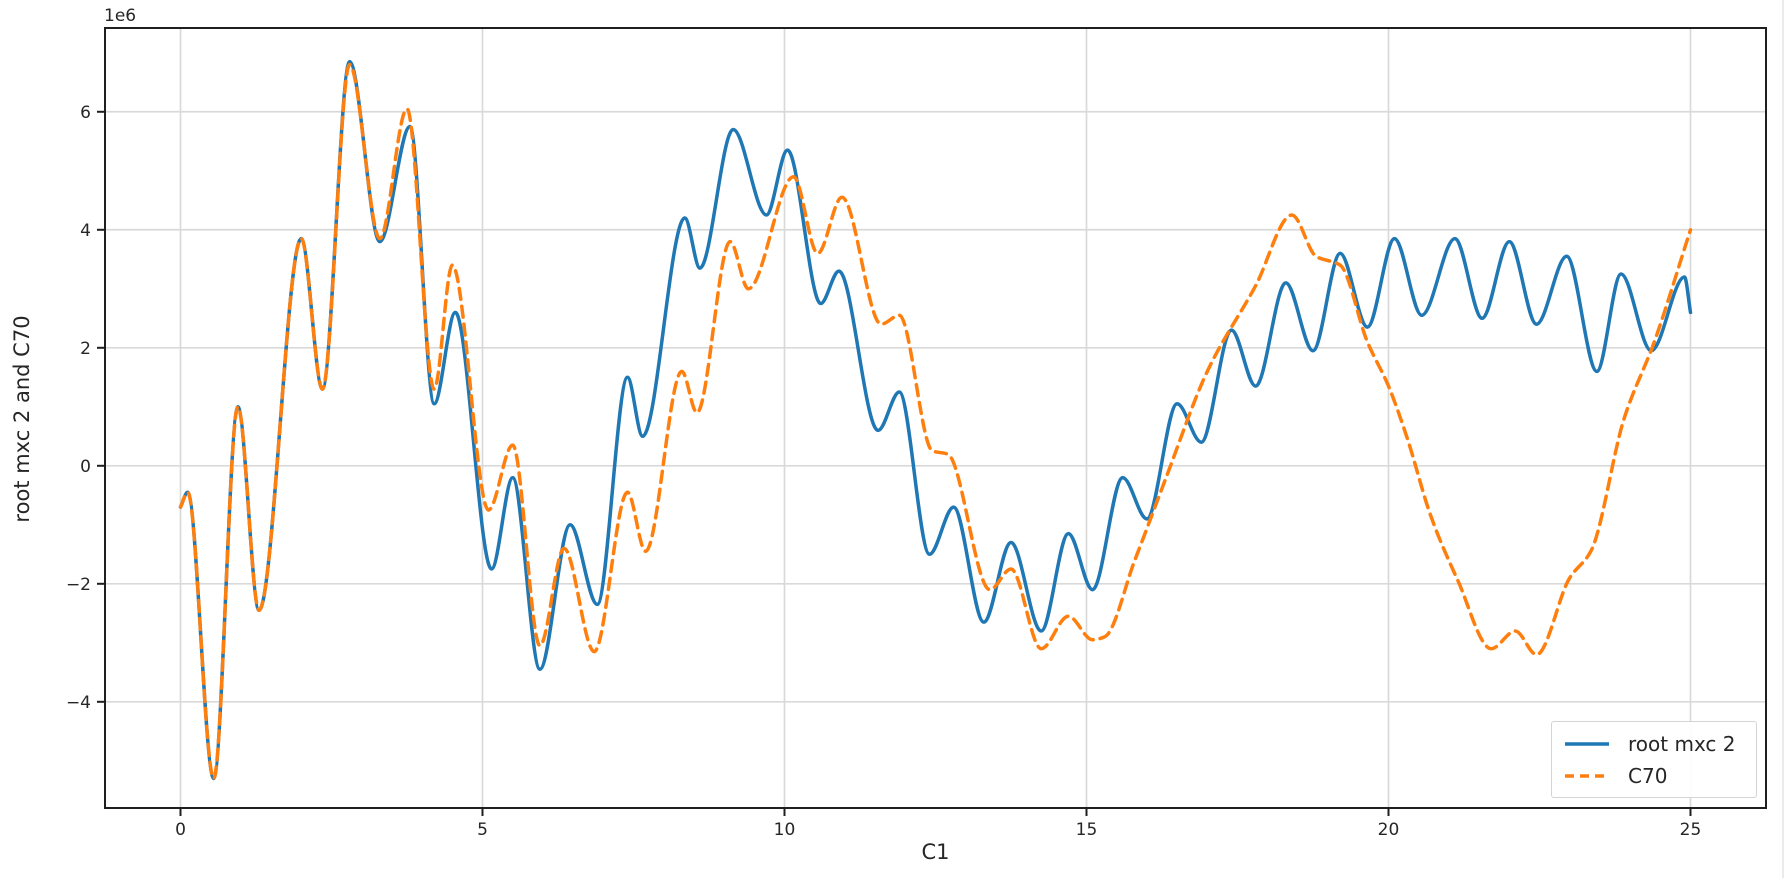  I want to click on x-tick-label: 15, so click(1087, 830).